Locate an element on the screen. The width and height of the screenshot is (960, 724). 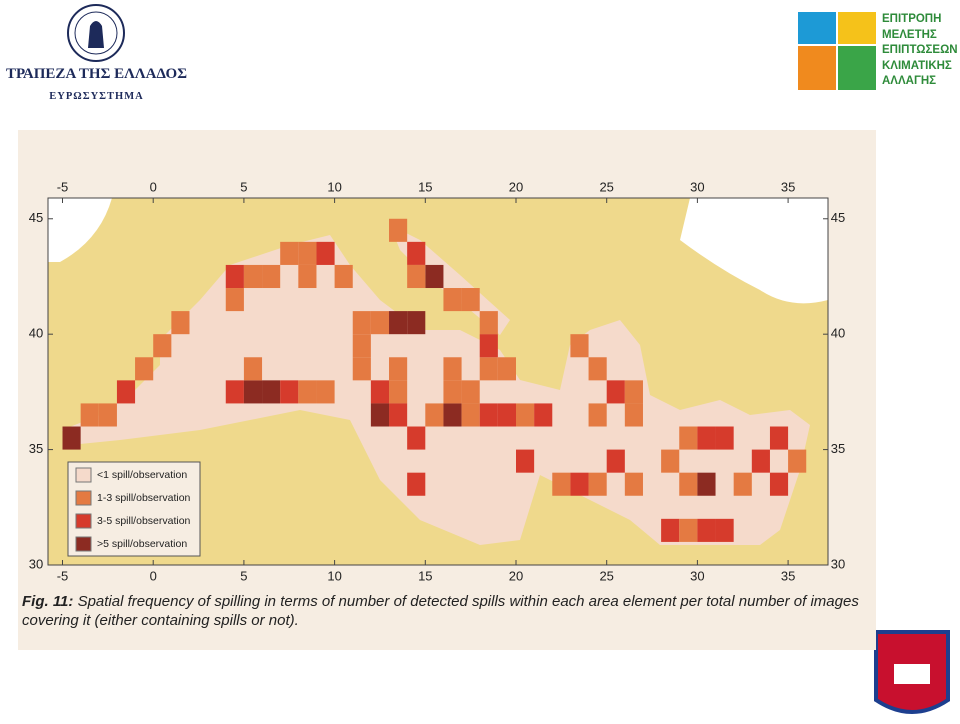
committee-line: ΕΠΙΠΤΩΣΕΩΝ is located at coordinates (920, 50).